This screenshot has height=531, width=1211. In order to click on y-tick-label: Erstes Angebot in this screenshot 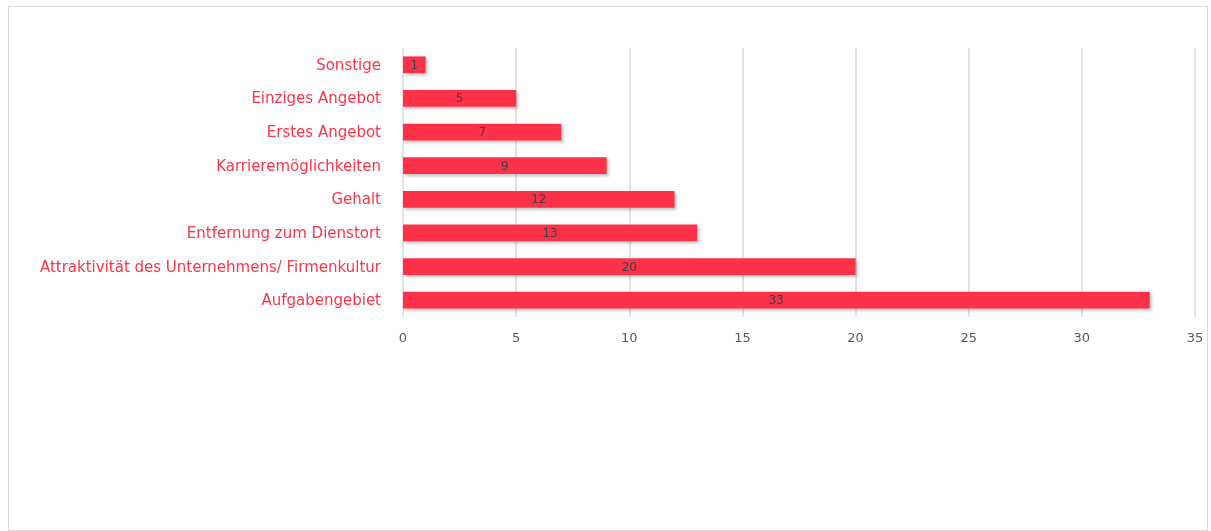, I will do `click(324, 132)`.